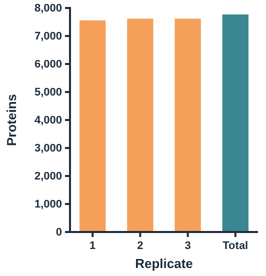  What do you see at coordinates (48, 148) in the screenshot?
I see `y-tick-label: 3,000` at bounding box center [48, 148].